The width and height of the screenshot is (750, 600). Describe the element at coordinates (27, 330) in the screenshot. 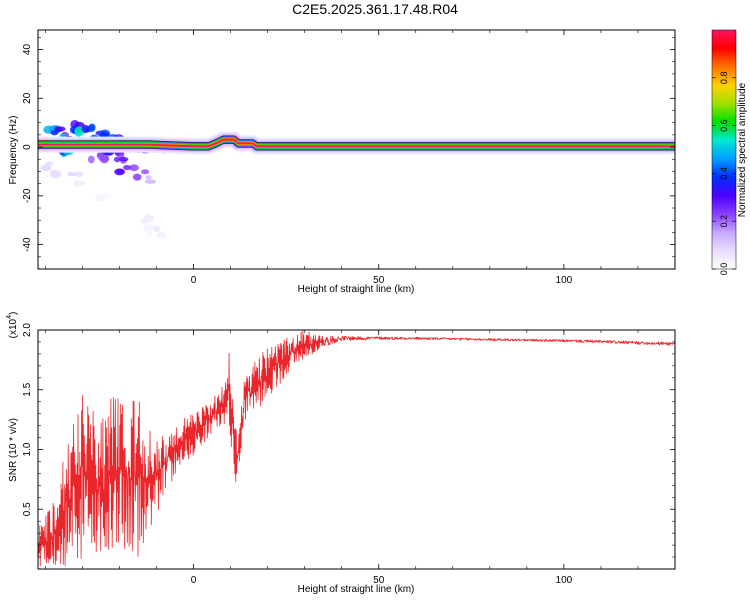

I see `svg-text: 2.0` at that location.